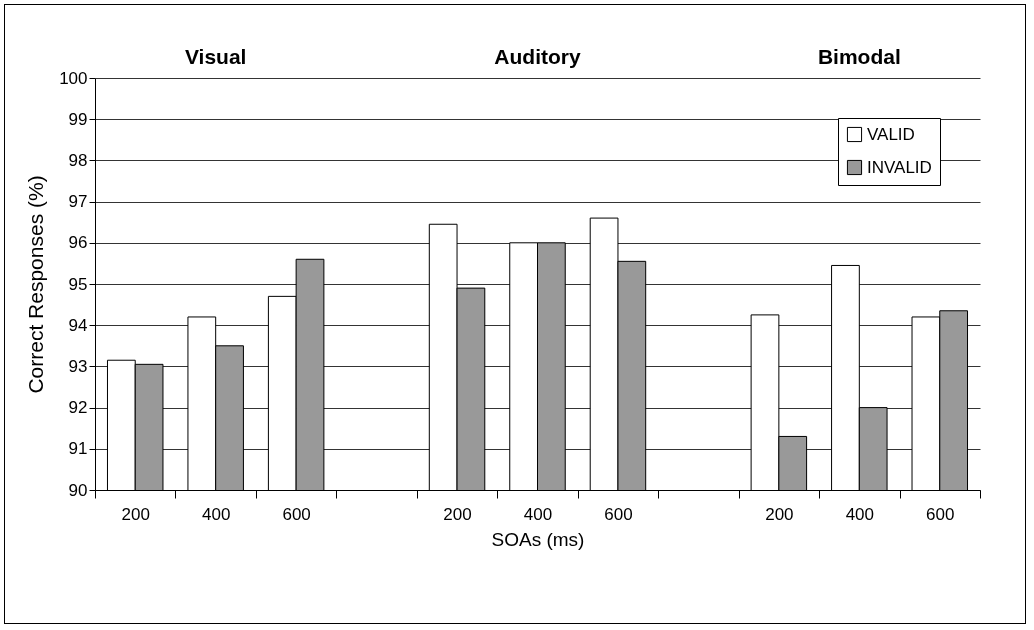  I want to click on y-tick-label: 96, so click(78, 243).